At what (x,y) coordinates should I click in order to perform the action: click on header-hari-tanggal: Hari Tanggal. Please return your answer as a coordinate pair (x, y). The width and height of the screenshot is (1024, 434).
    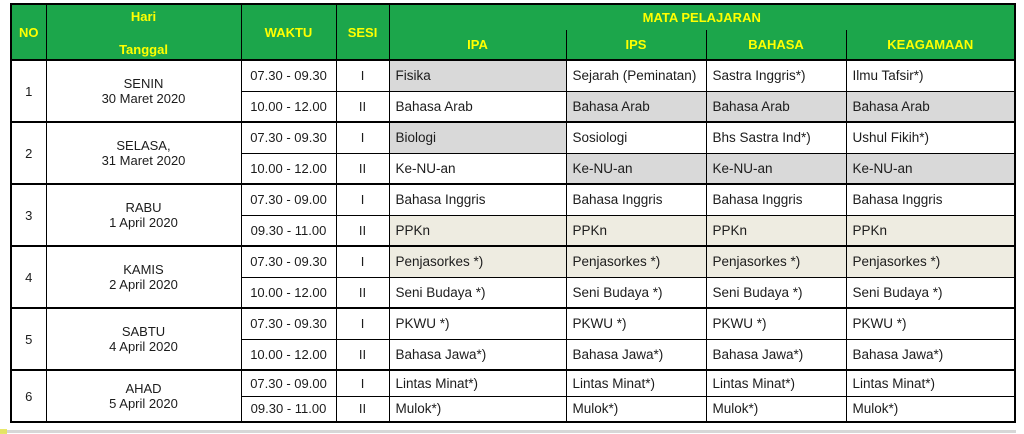
    Looking at the image, I should click on (143, 32).